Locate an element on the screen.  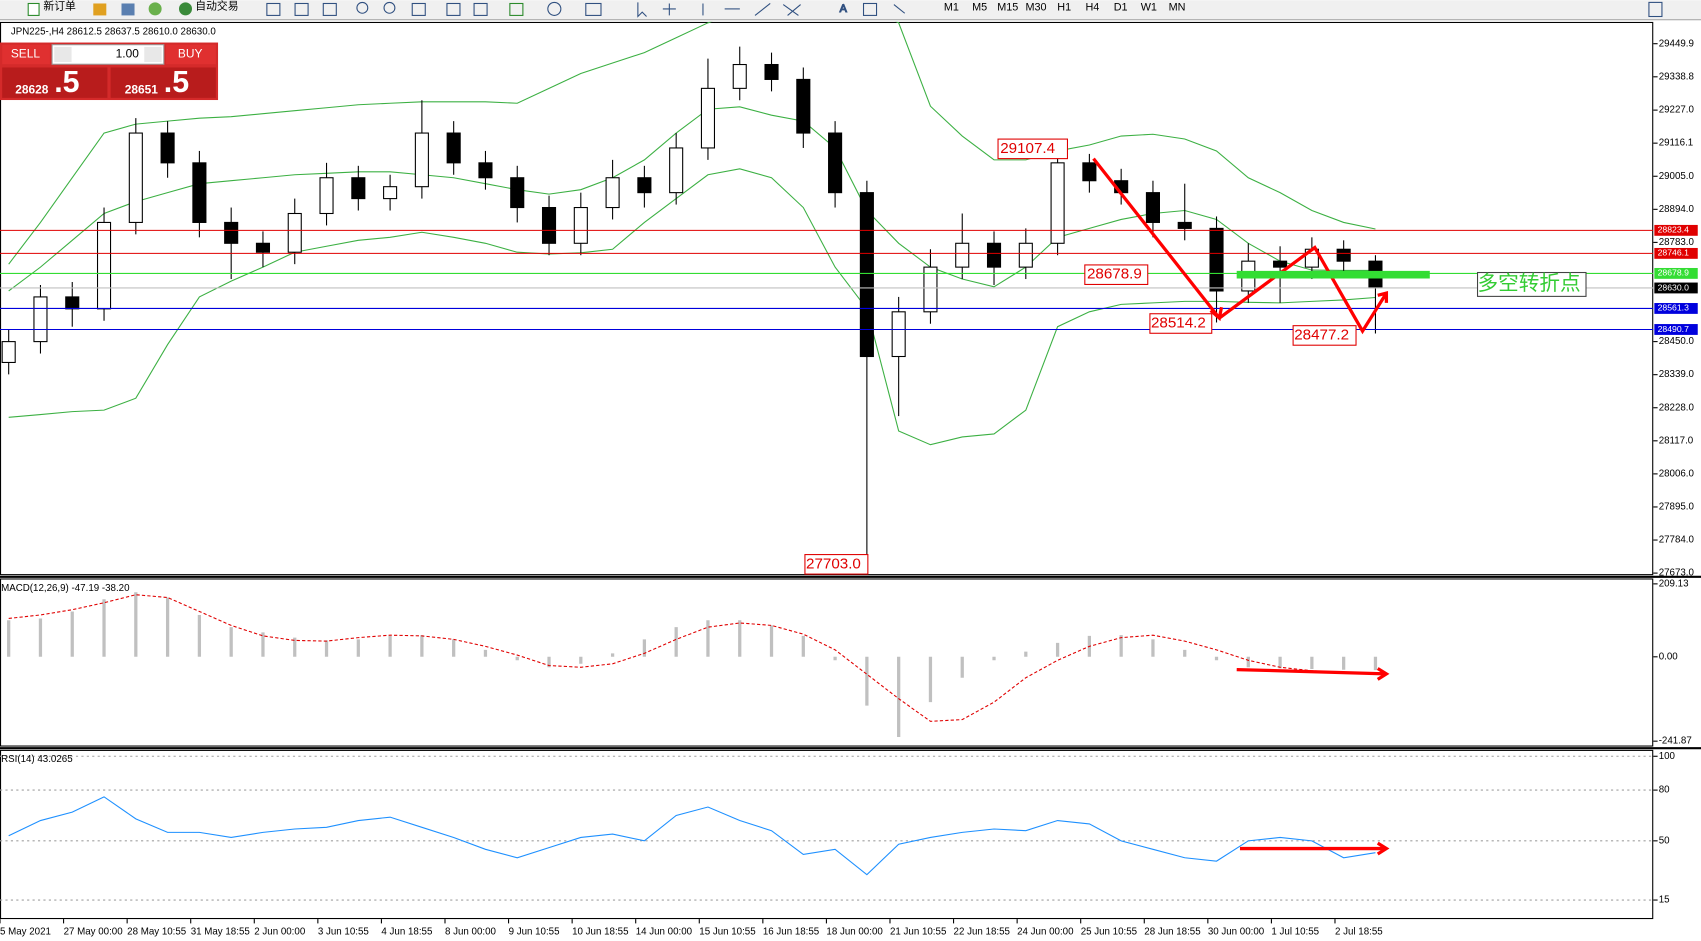
timeframe-button: H1 is located at coordinates (1064, 8).